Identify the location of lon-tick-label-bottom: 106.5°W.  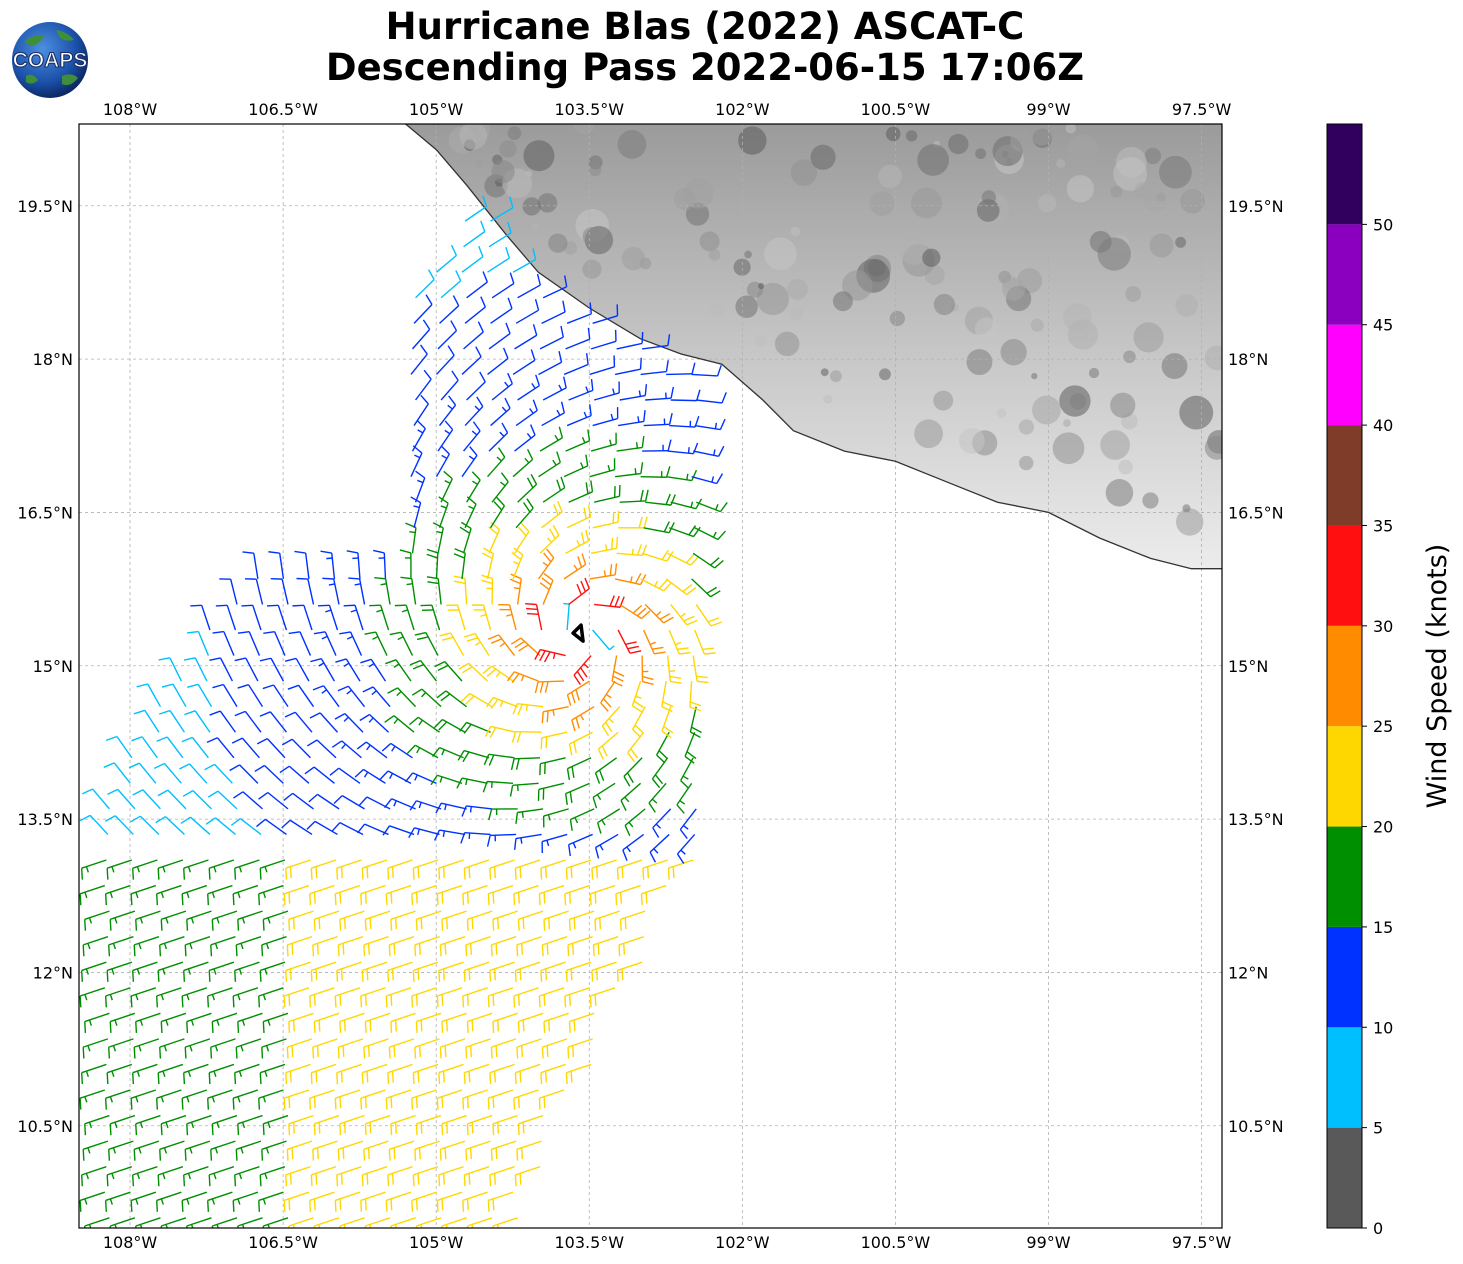
(283, 1242).